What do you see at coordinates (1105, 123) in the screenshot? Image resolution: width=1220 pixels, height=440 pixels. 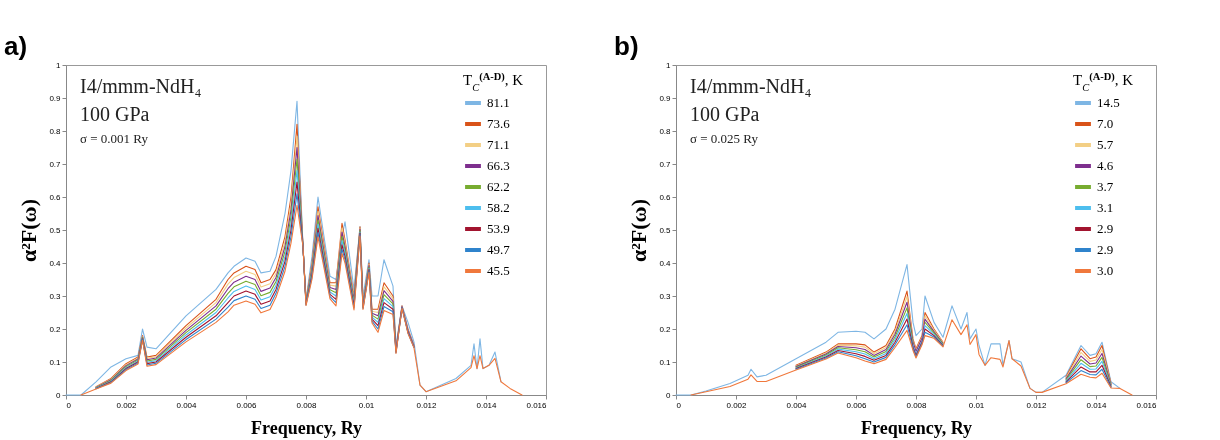 I see `legend-label: 7.0` at bounding box center [1105, 123].